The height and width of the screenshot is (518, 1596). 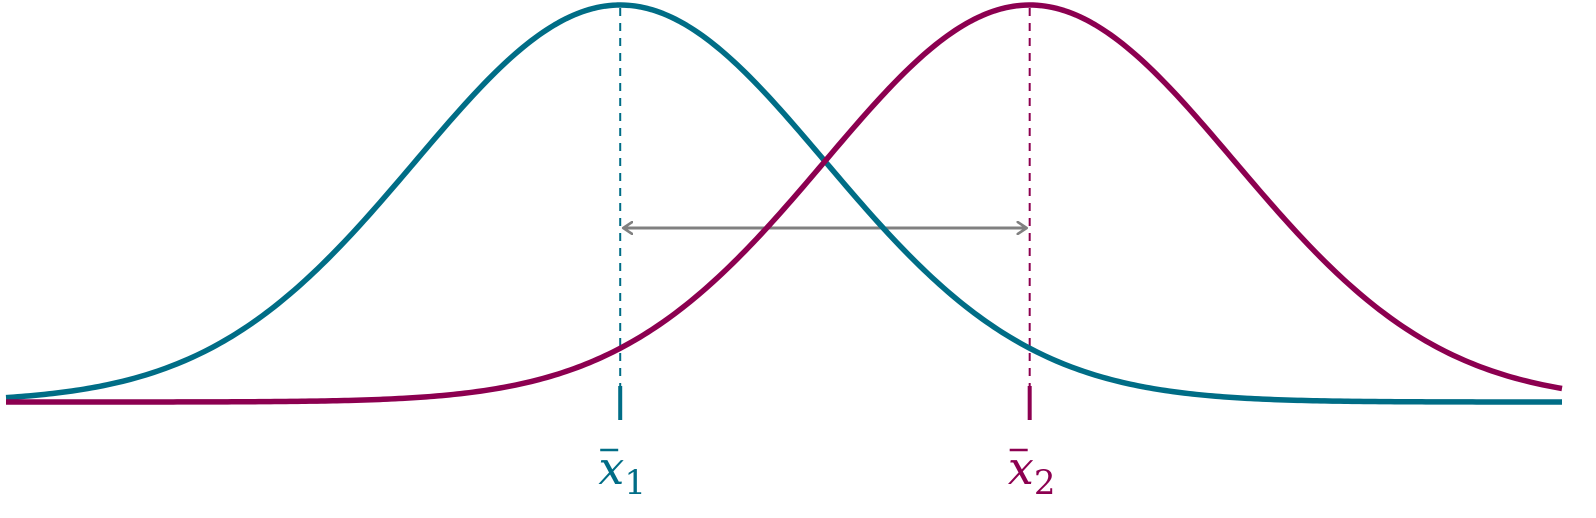 I want to click on mean-label-2: x2, so click(x=1032, y=472).